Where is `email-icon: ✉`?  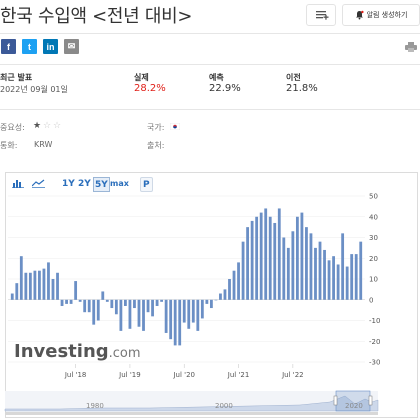
email-icon: ✉ is located at coordinates (71, 46).